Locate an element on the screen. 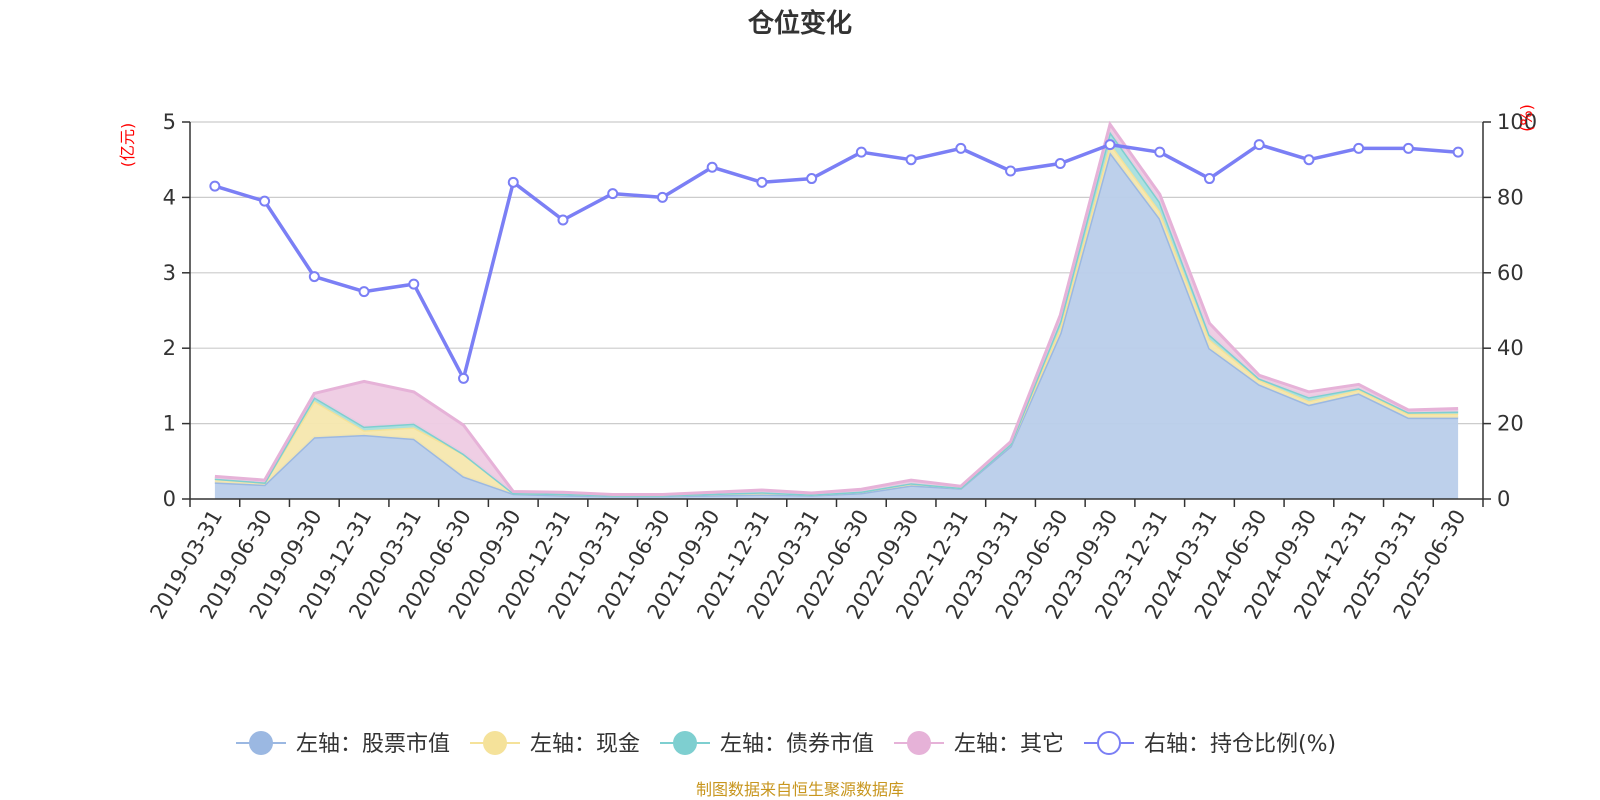  legend: 左轴：股票市值 左轴：现金 左轴：债券市值 左轴：其它 右轴：持仓比例(%) is located at coordinates (786, 744).